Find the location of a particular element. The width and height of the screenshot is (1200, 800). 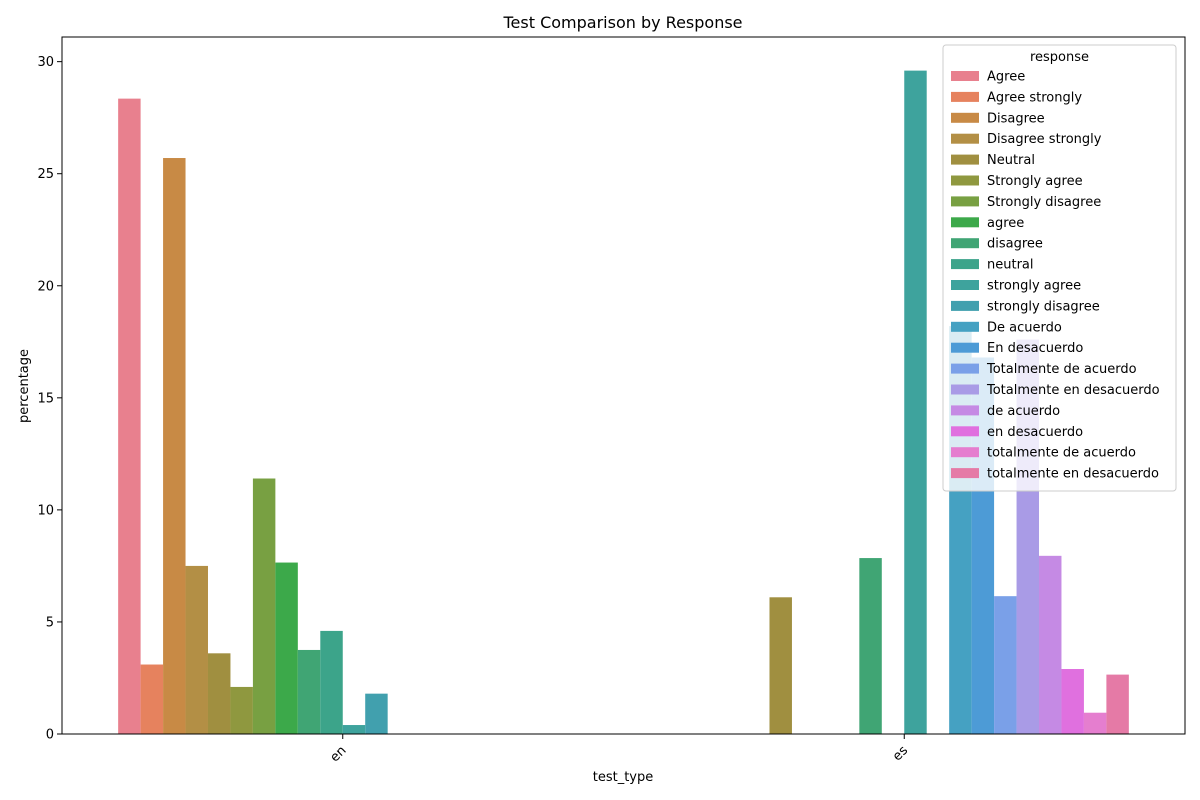

legend-label: neutral is located at coordinates (1010, 265).